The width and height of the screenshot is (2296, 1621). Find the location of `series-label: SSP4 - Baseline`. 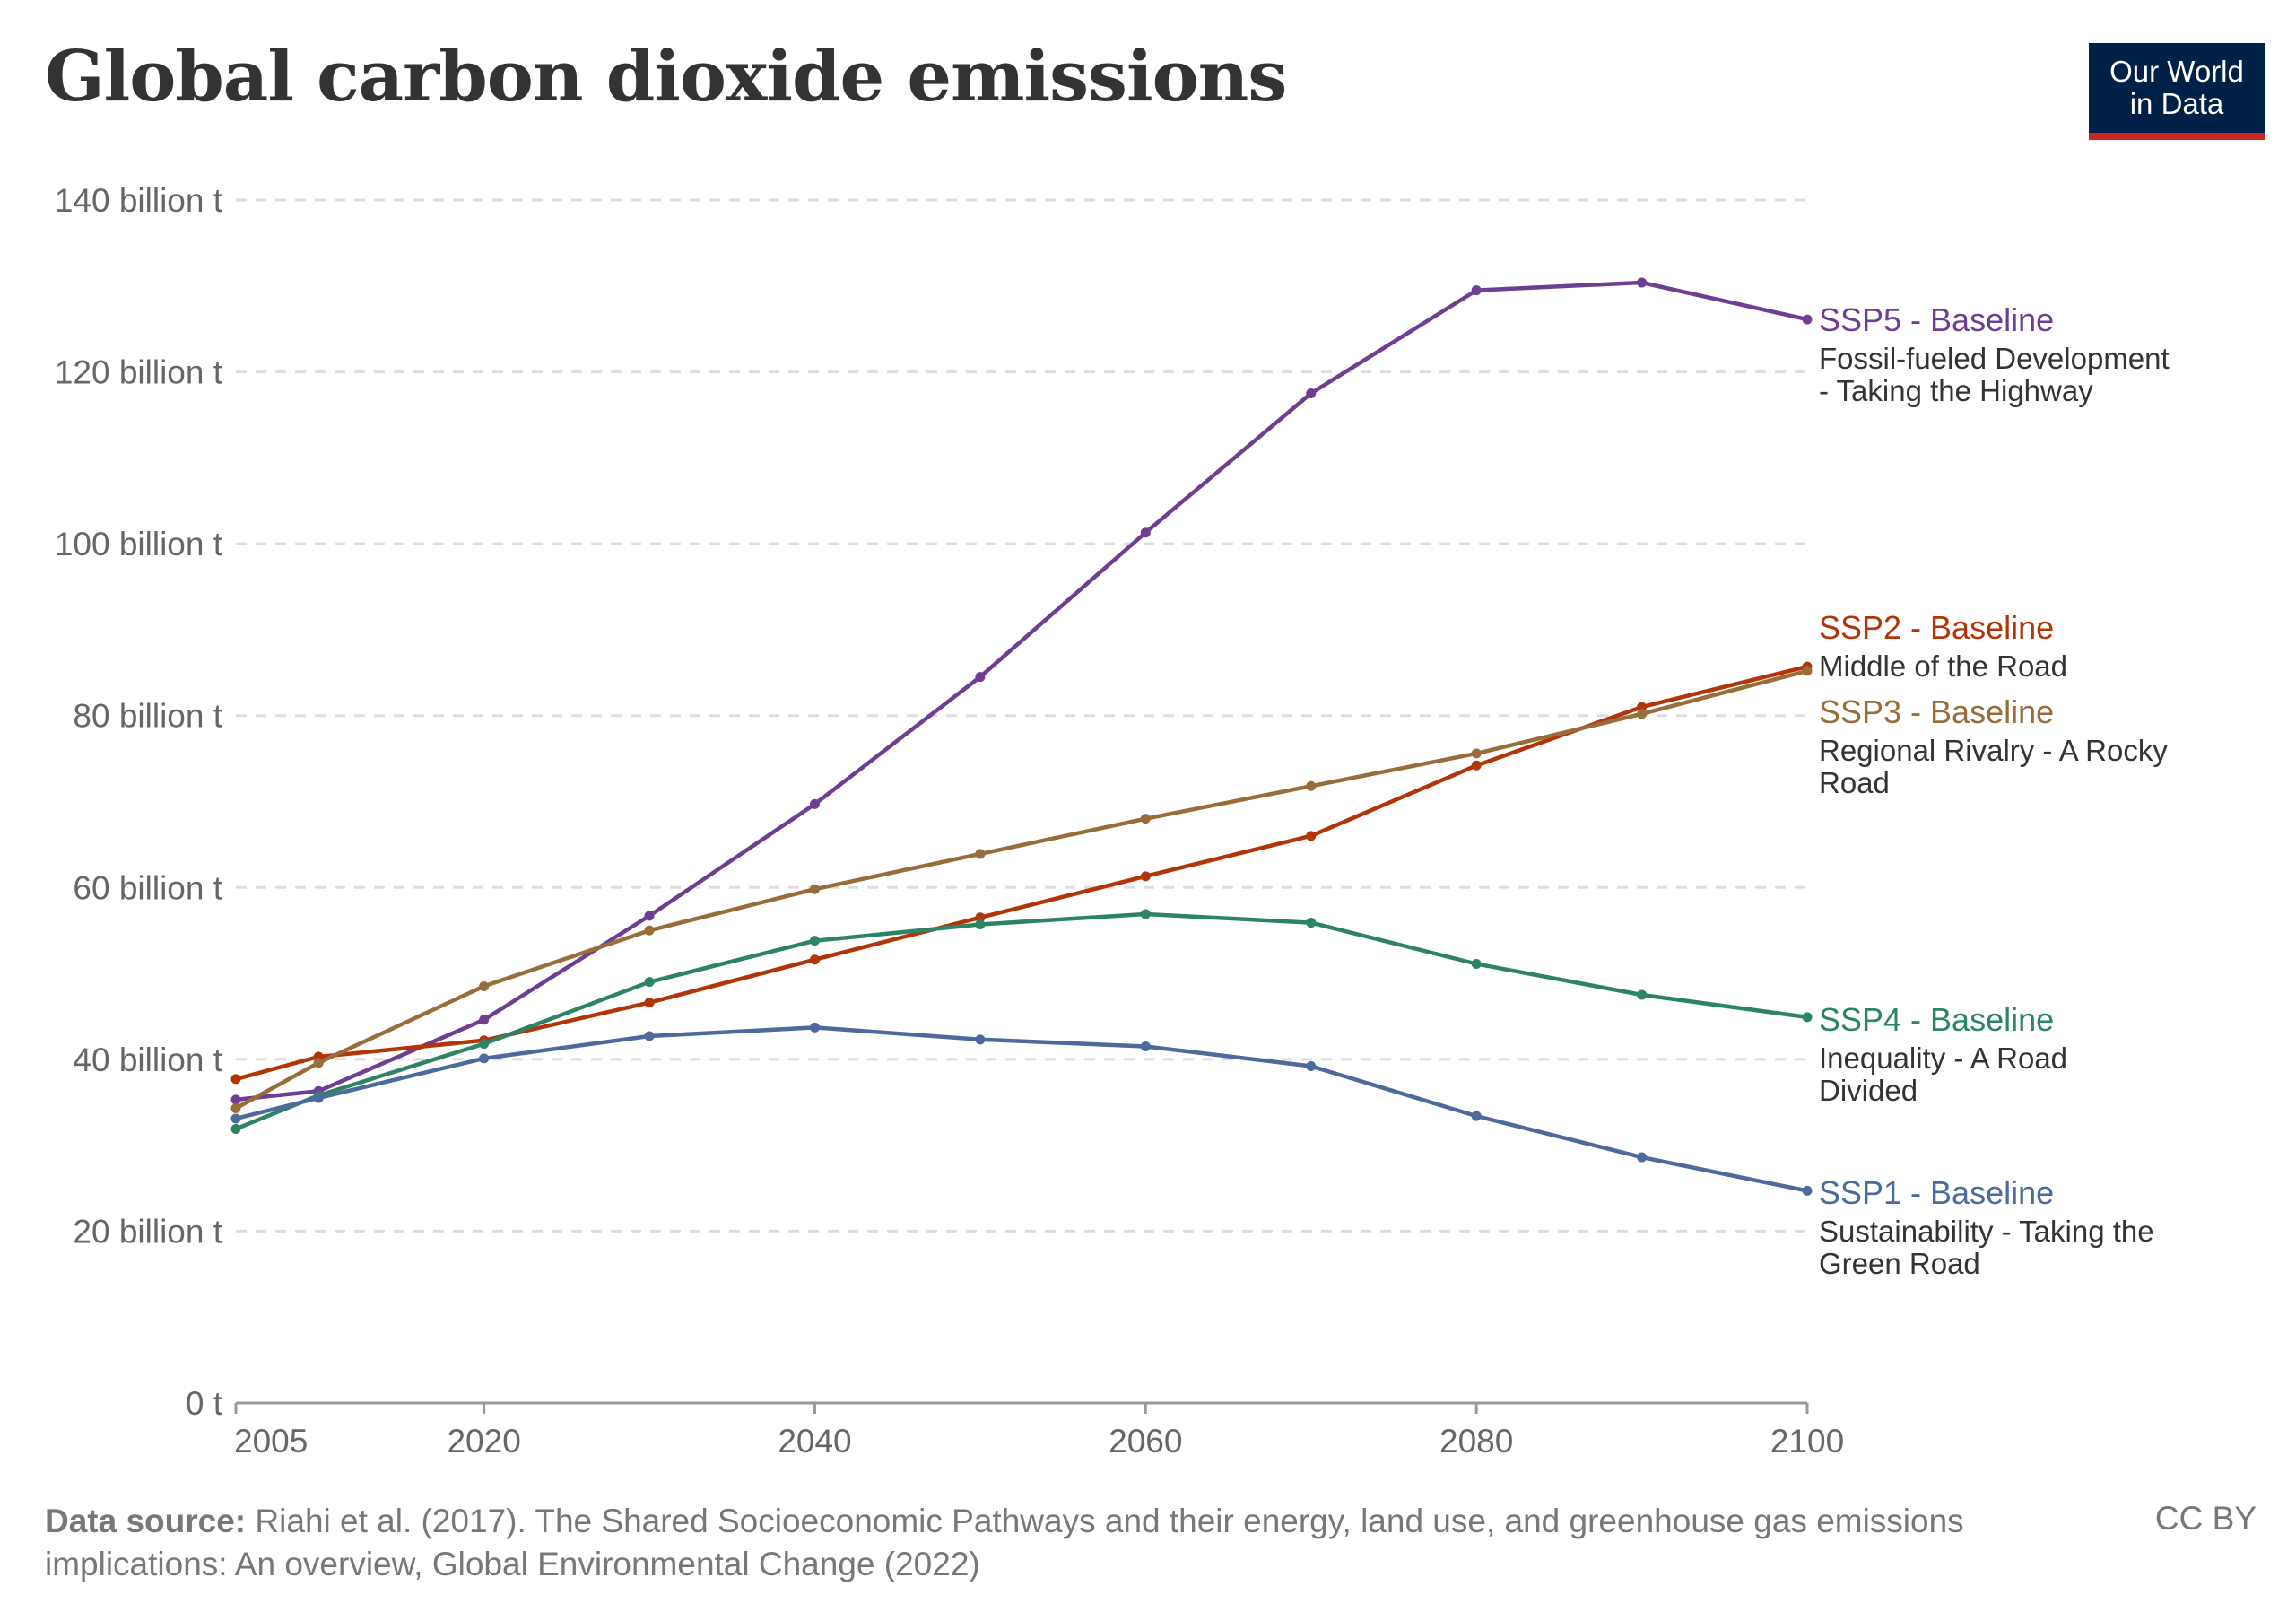

series-label: SSP4 - Baseline is located at coordinates (1936, 1019).